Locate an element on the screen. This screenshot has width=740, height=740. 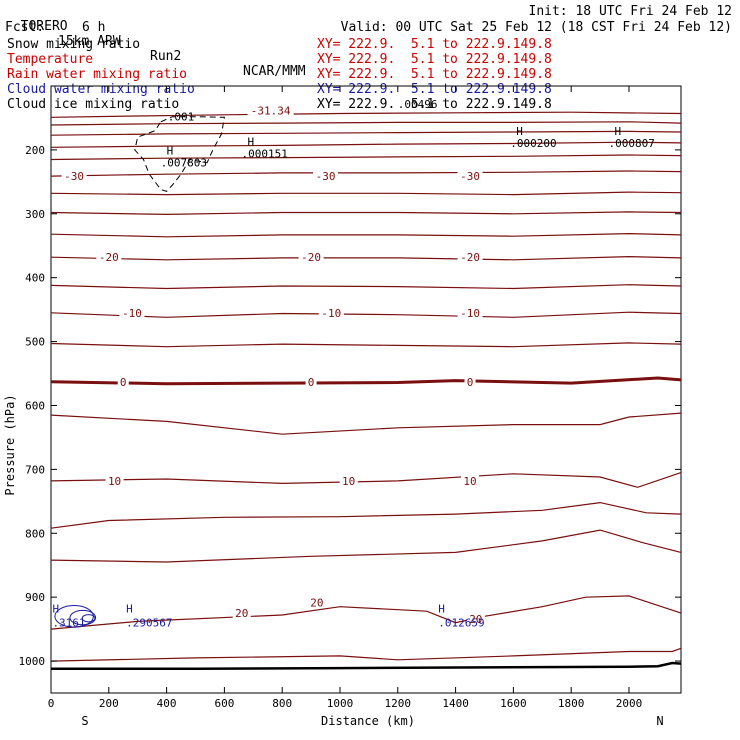
run-name: Run2 is located at coordinates (166, 56).